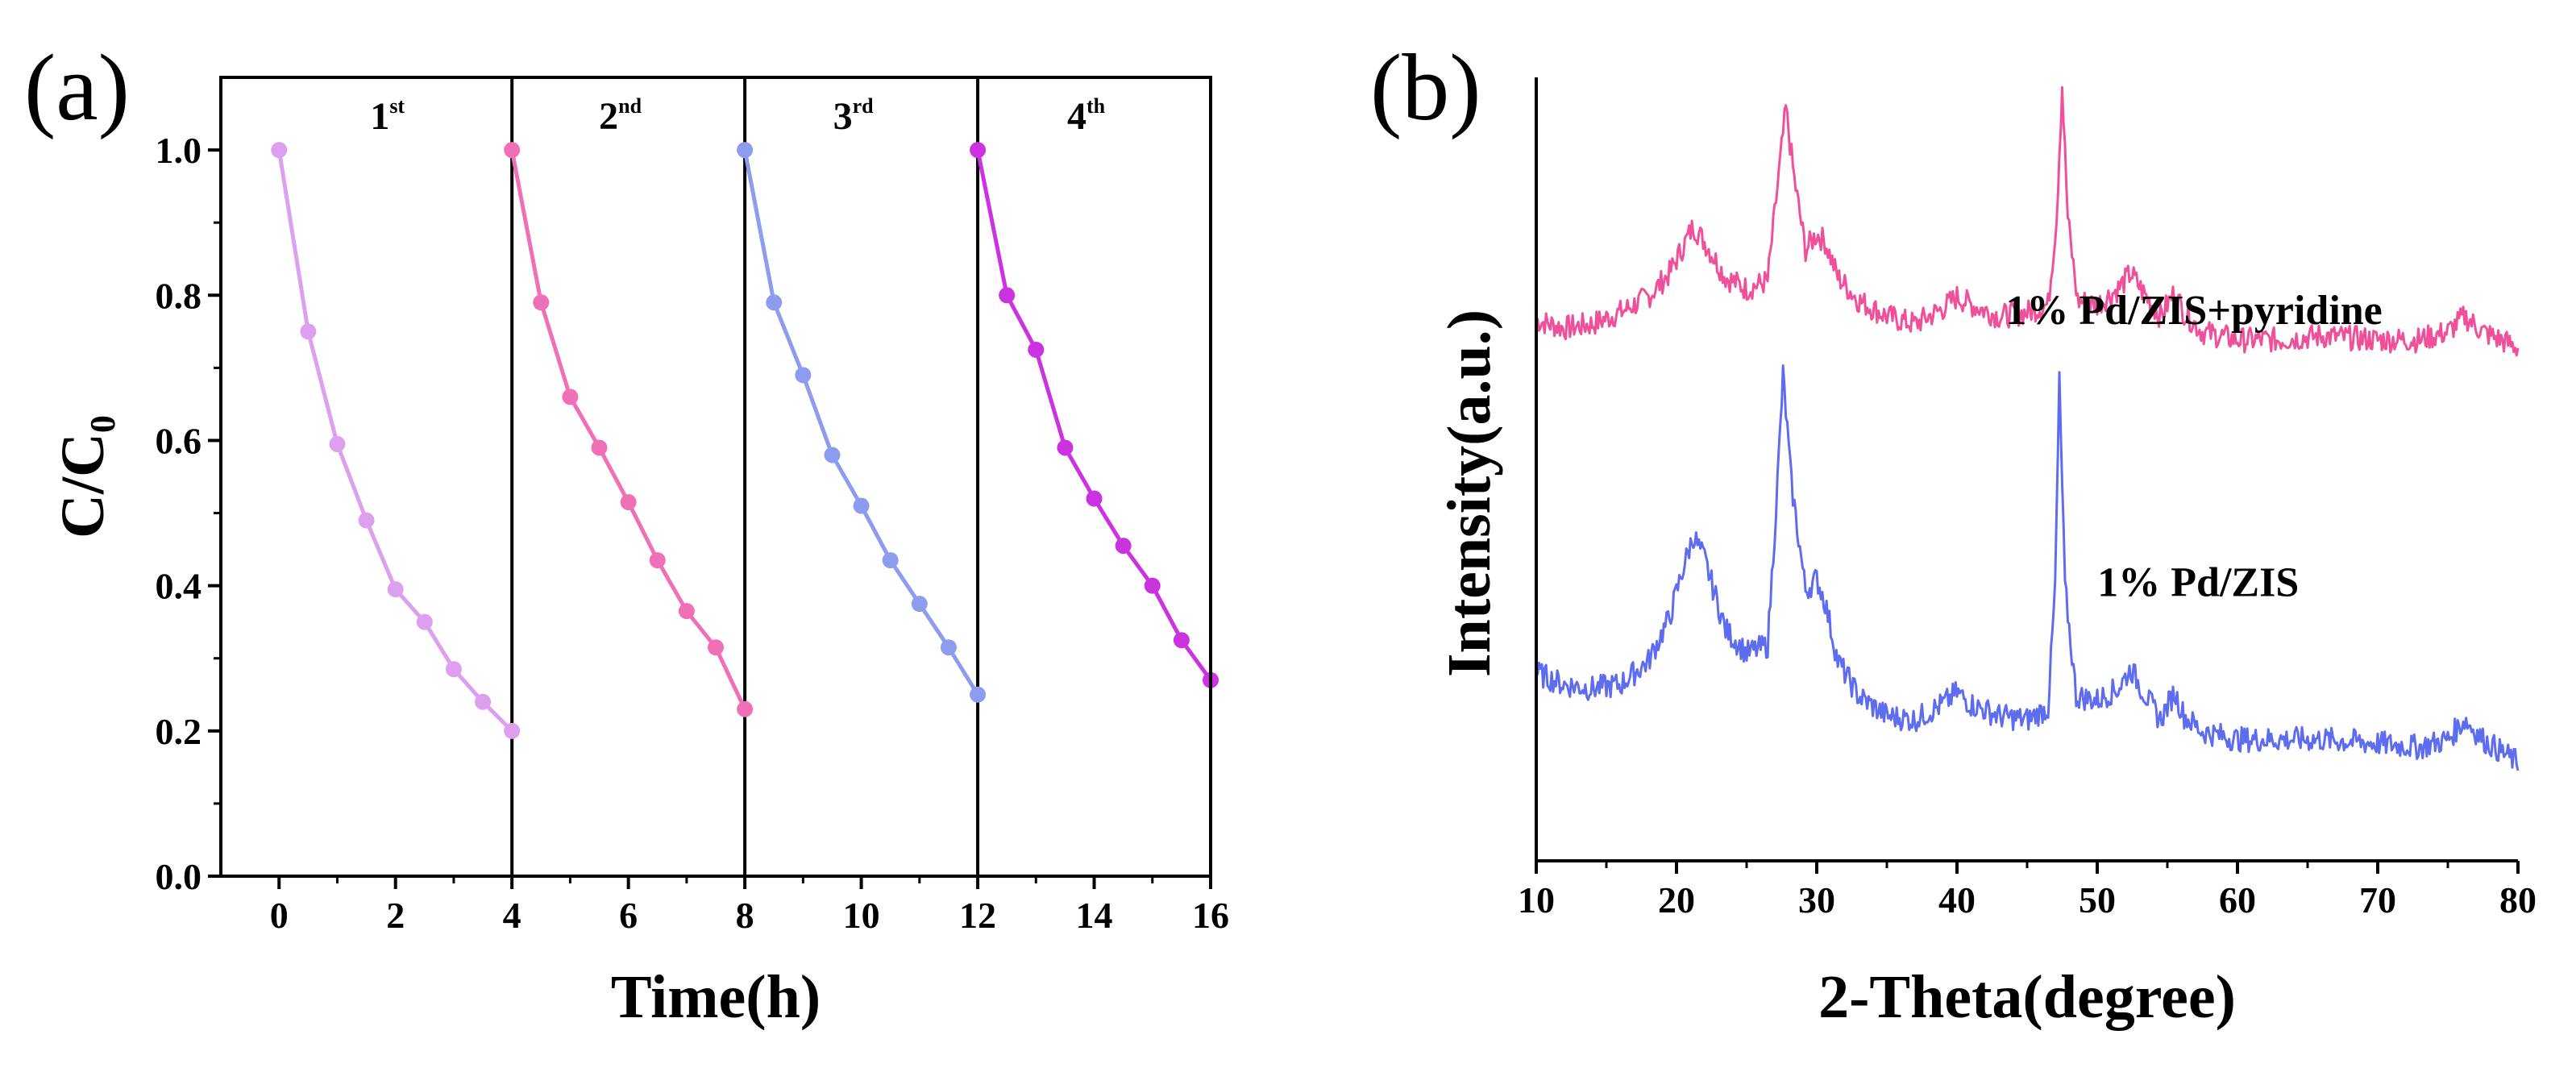  I want to click on y-tick-label: 0.6, so click(179, 440).